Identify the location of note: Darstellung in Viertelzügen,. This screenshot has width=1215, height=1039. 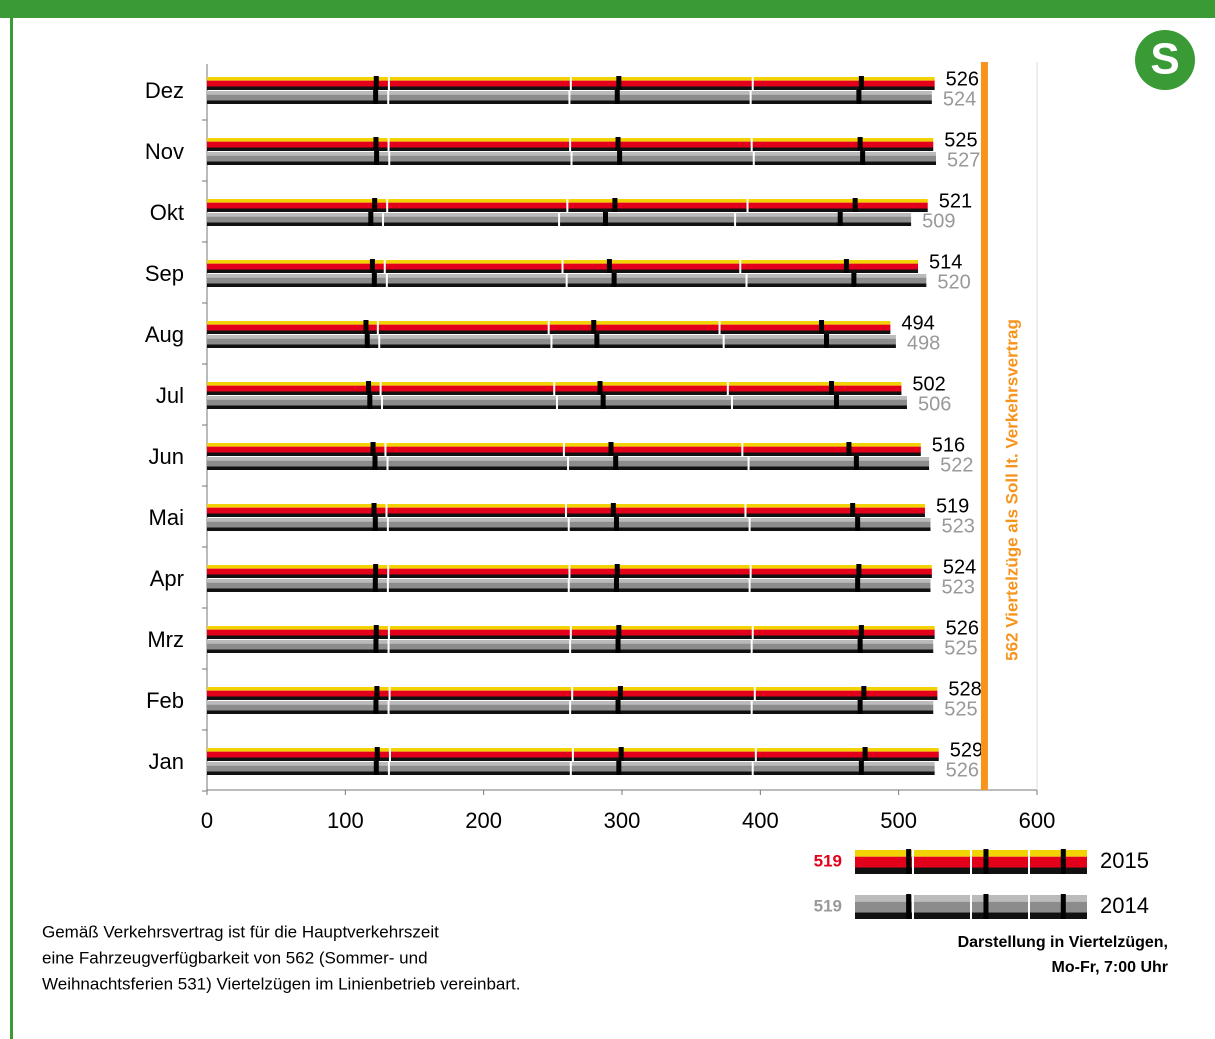
(1063, 942).